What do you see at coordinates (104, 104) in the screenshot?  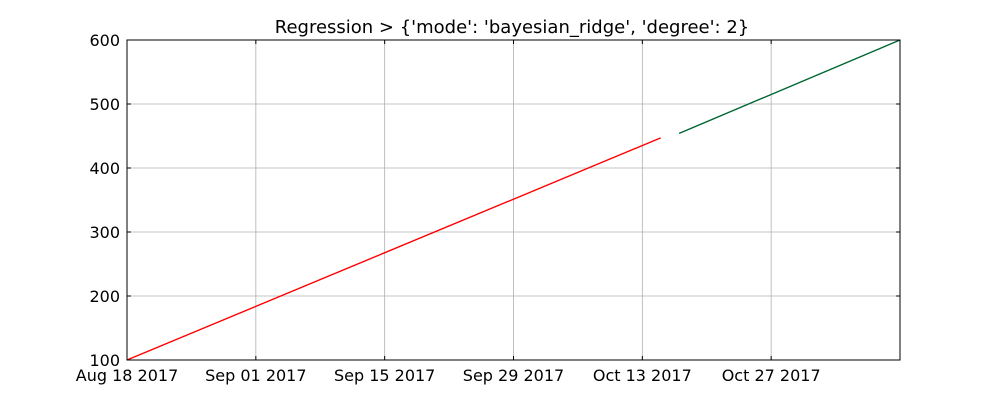 I see `y-tick-label: 500` at bounding box center [104, 104].